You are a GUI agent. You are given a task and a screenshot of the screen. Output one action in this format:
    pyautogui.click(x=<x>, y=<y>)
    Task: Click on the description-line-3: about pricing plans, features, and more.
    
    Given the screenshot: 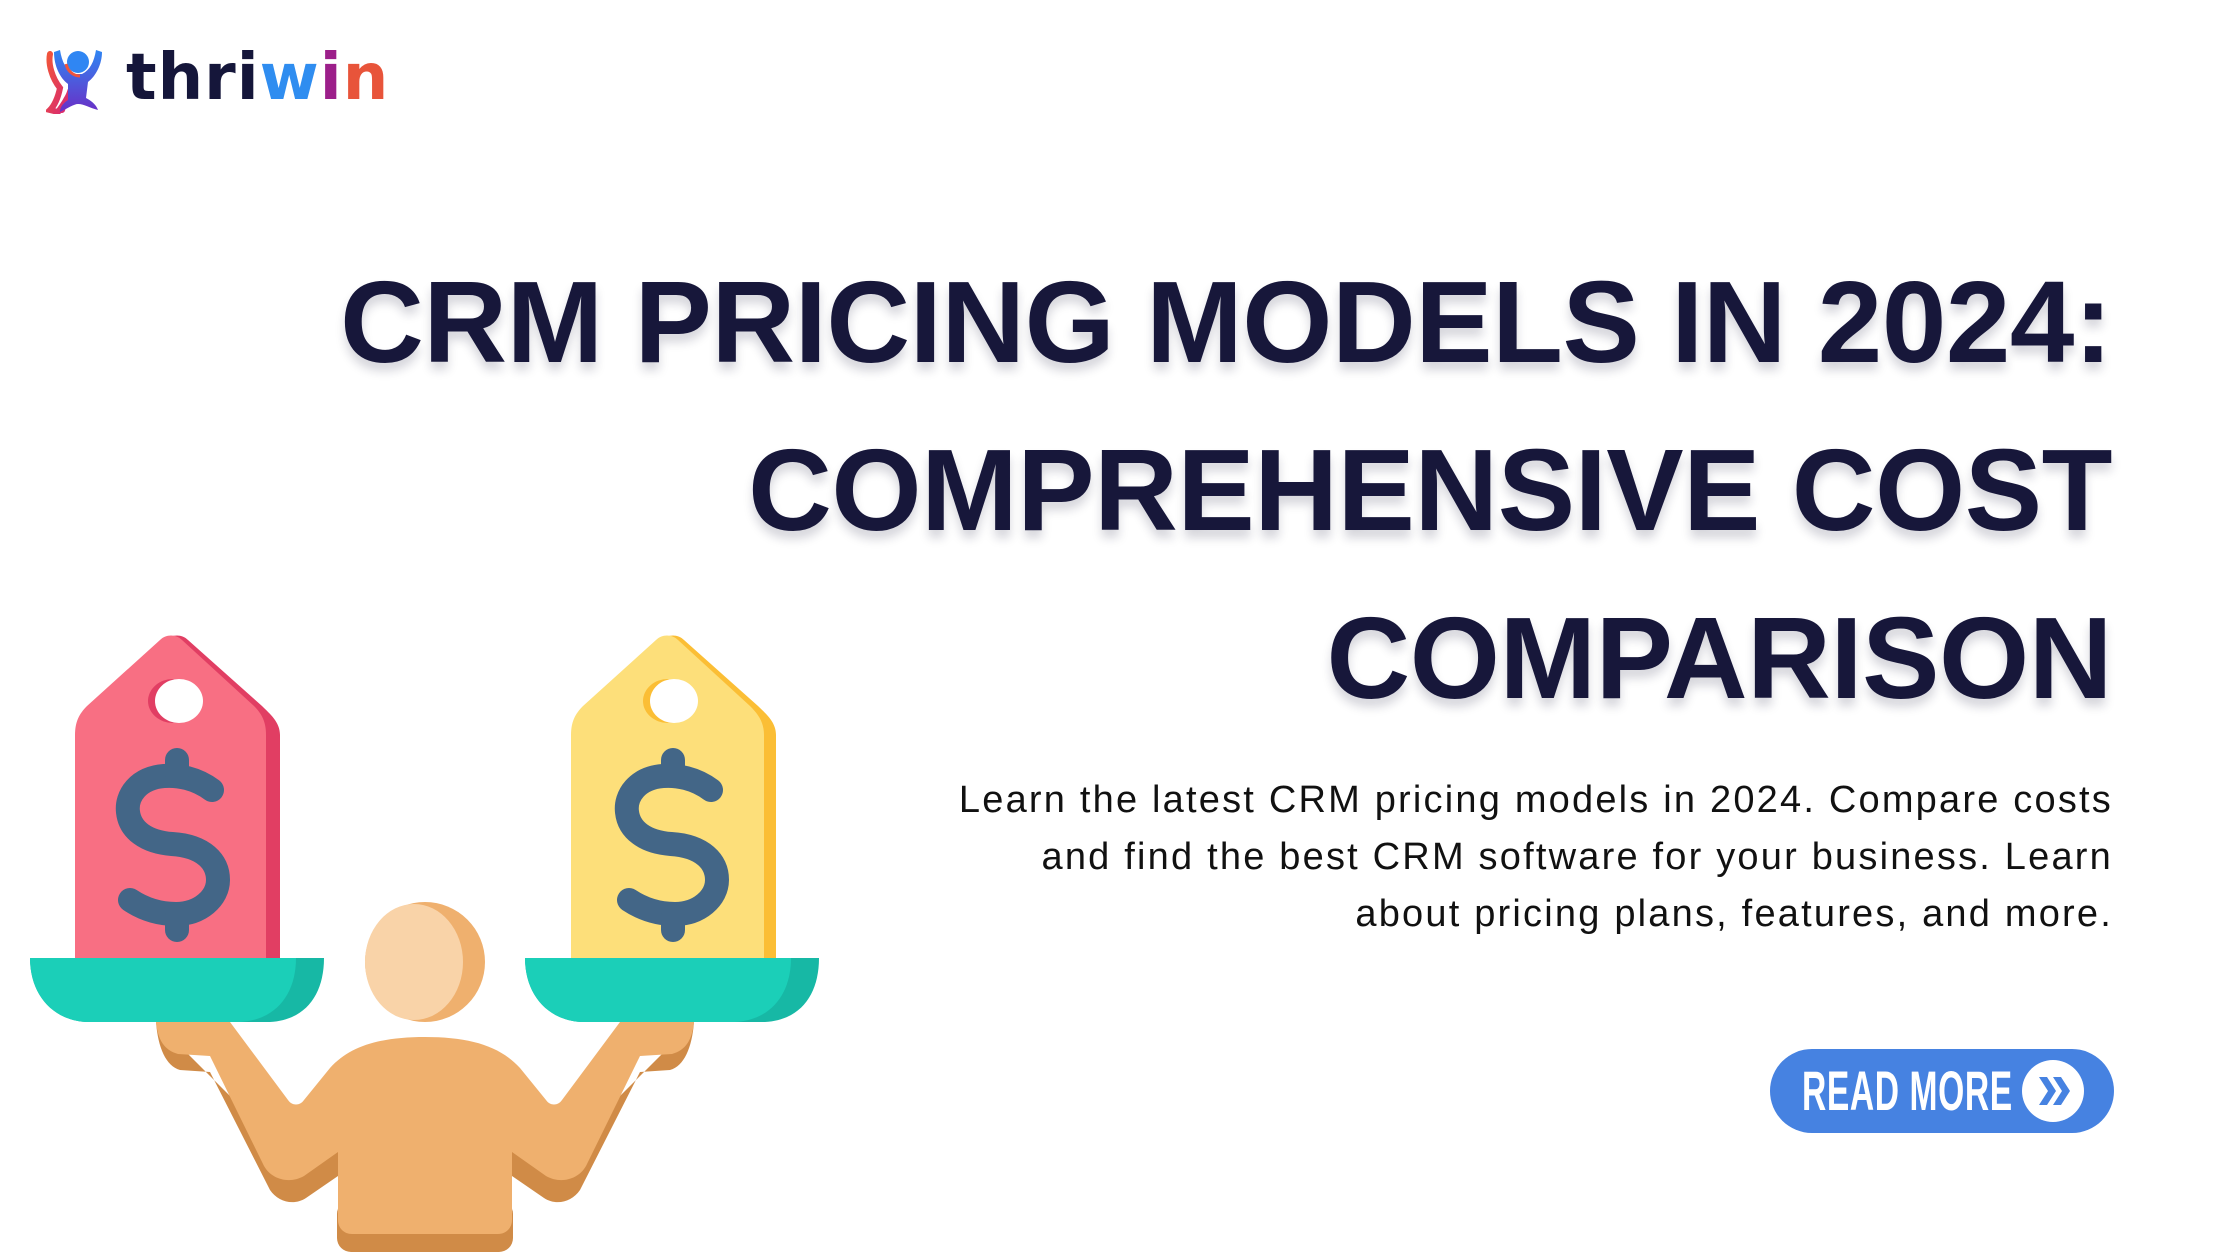 What is the action you would take?
    pyautogui.click(x=1734, y=914)
    